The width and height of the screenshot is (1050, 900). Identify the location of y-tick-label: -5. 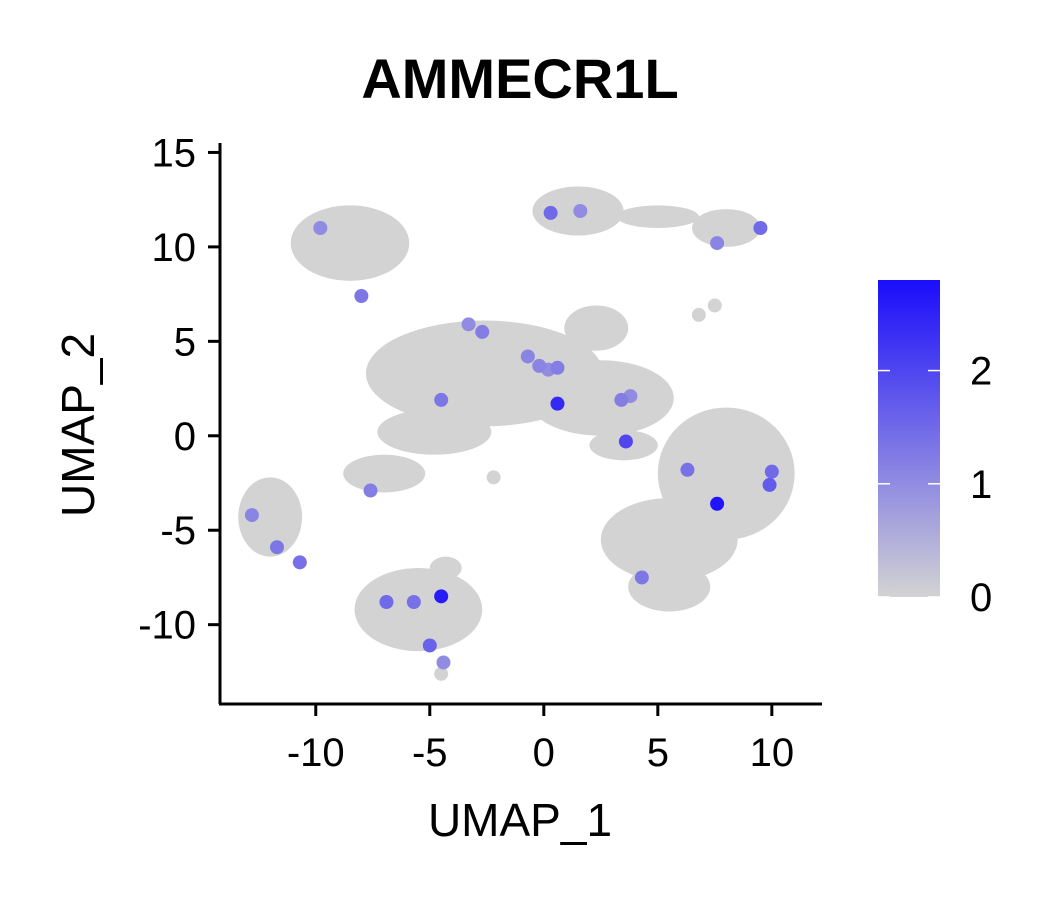
(178, 531).